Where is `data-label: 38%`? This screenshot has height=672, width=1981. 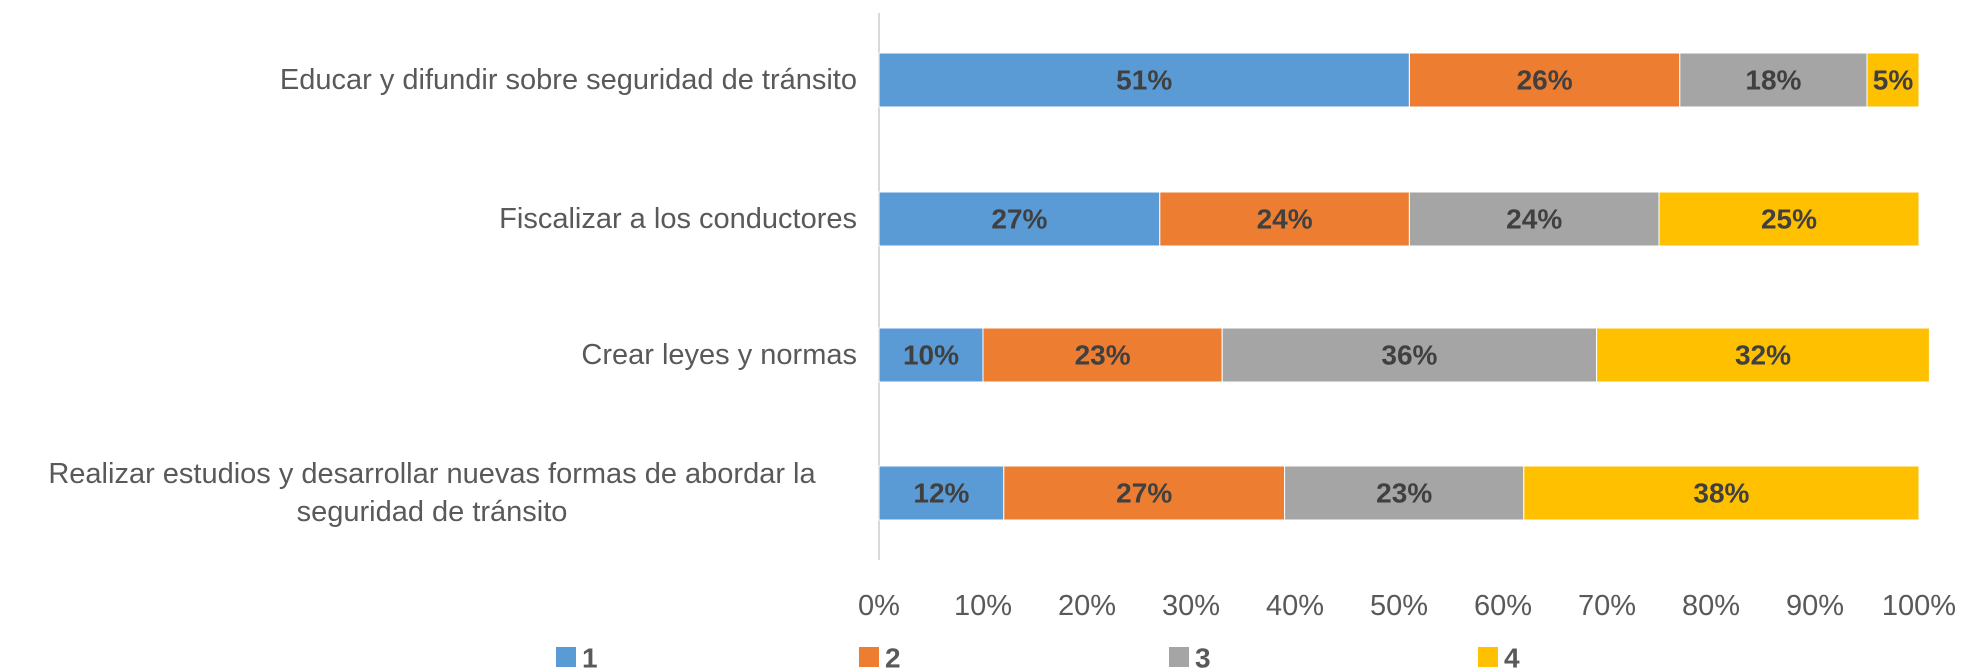
data-label: 38% is located at coordinates (1721, 493).